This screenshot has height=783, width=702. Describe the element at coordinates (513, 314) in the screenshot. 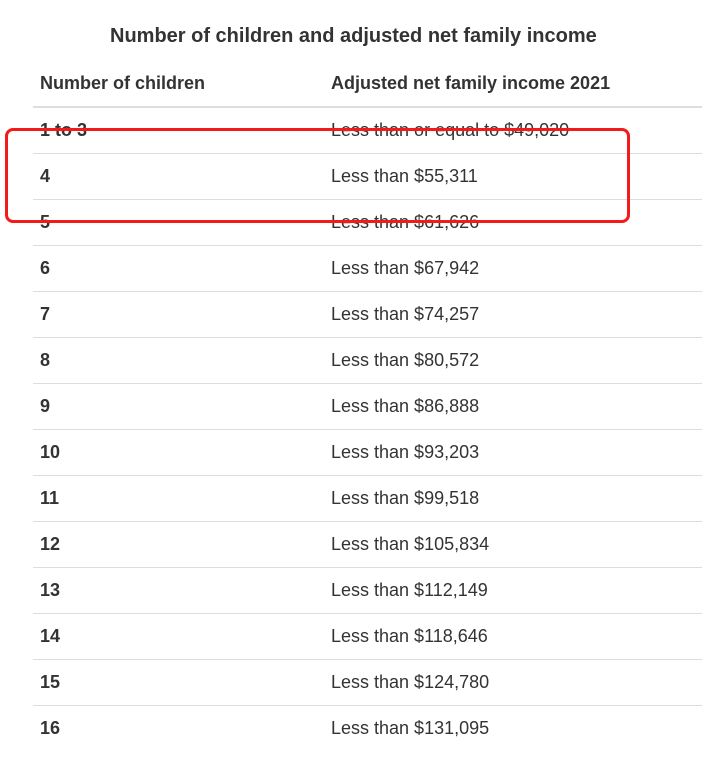

I see `row-income-cell: Less than $74,257` at that location.